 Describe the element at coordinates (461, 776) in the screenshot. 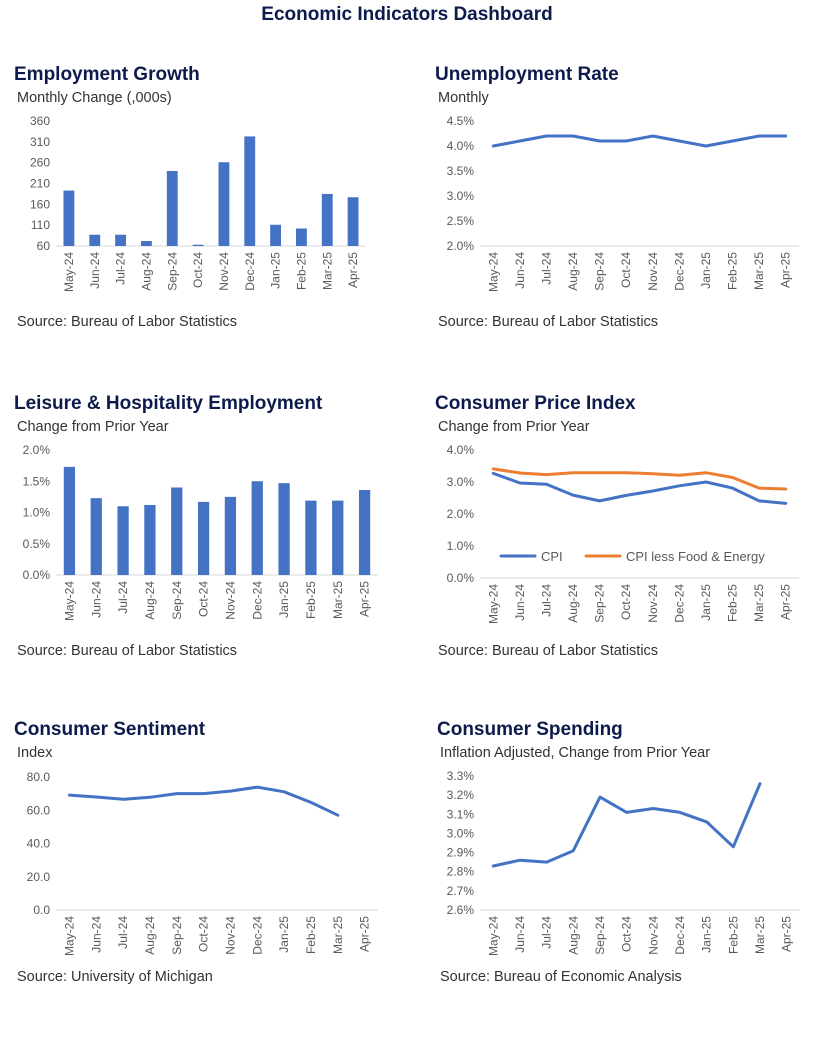

I see `spending-ytick-label: 3.3%` at that location.